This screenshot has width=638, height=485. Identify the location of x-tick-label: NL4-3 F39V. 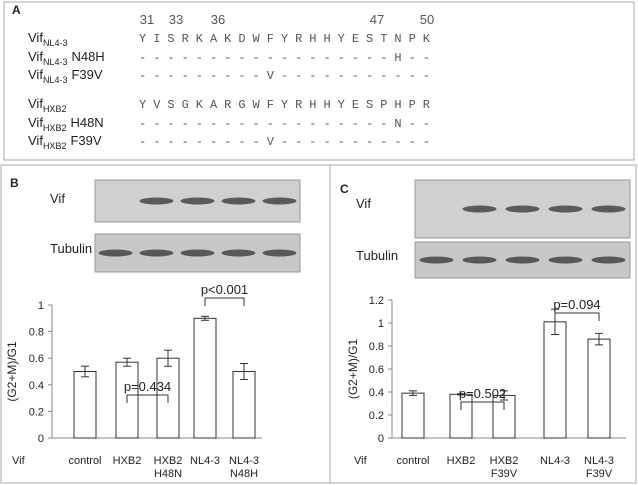
(599, 467).